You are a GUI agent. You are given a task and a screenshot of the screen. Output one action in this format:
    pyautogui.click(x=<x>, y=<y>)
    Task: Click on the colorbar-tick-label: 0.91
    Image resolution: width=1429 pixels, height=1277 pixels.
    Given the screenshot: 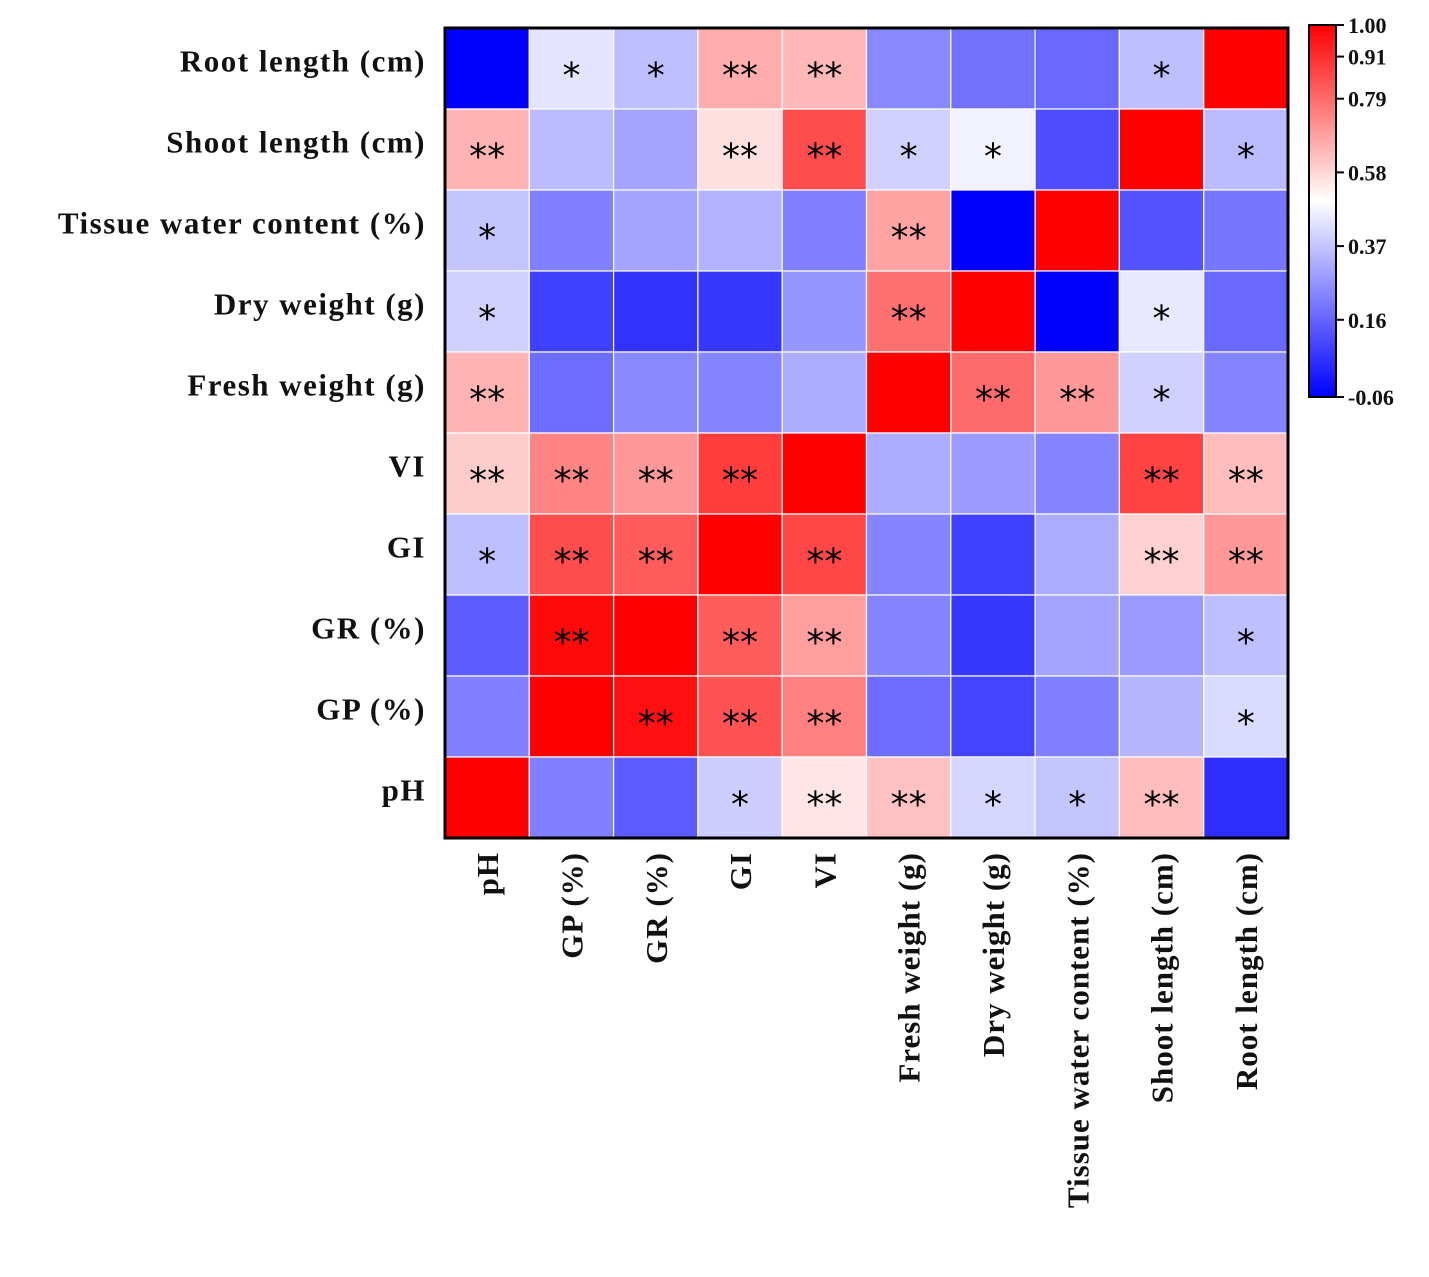 What is the action you would take?
    pyautogui.click(x=1367, y=57)
    